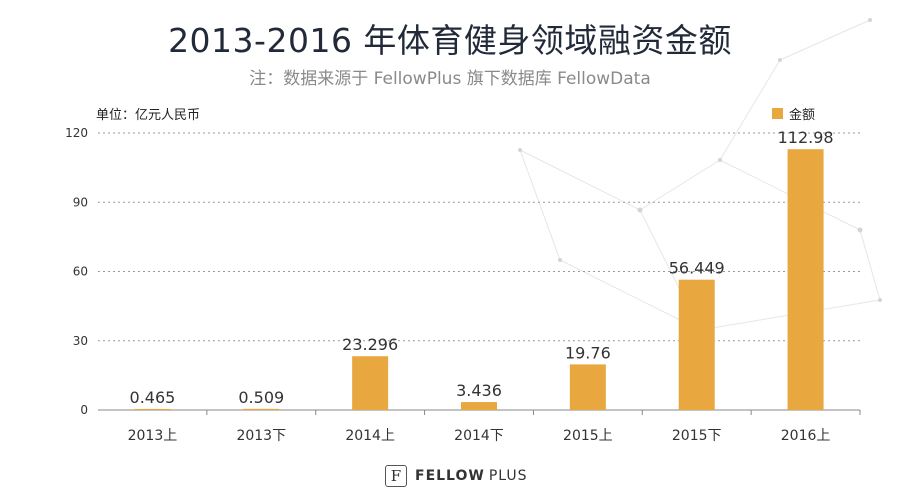 The width and height of the screenshot is (900, 500). What do you see at coordinates (80, 202) in the screenshot?
I see `y-tick-label: 90` at bounding box center [80, 202].